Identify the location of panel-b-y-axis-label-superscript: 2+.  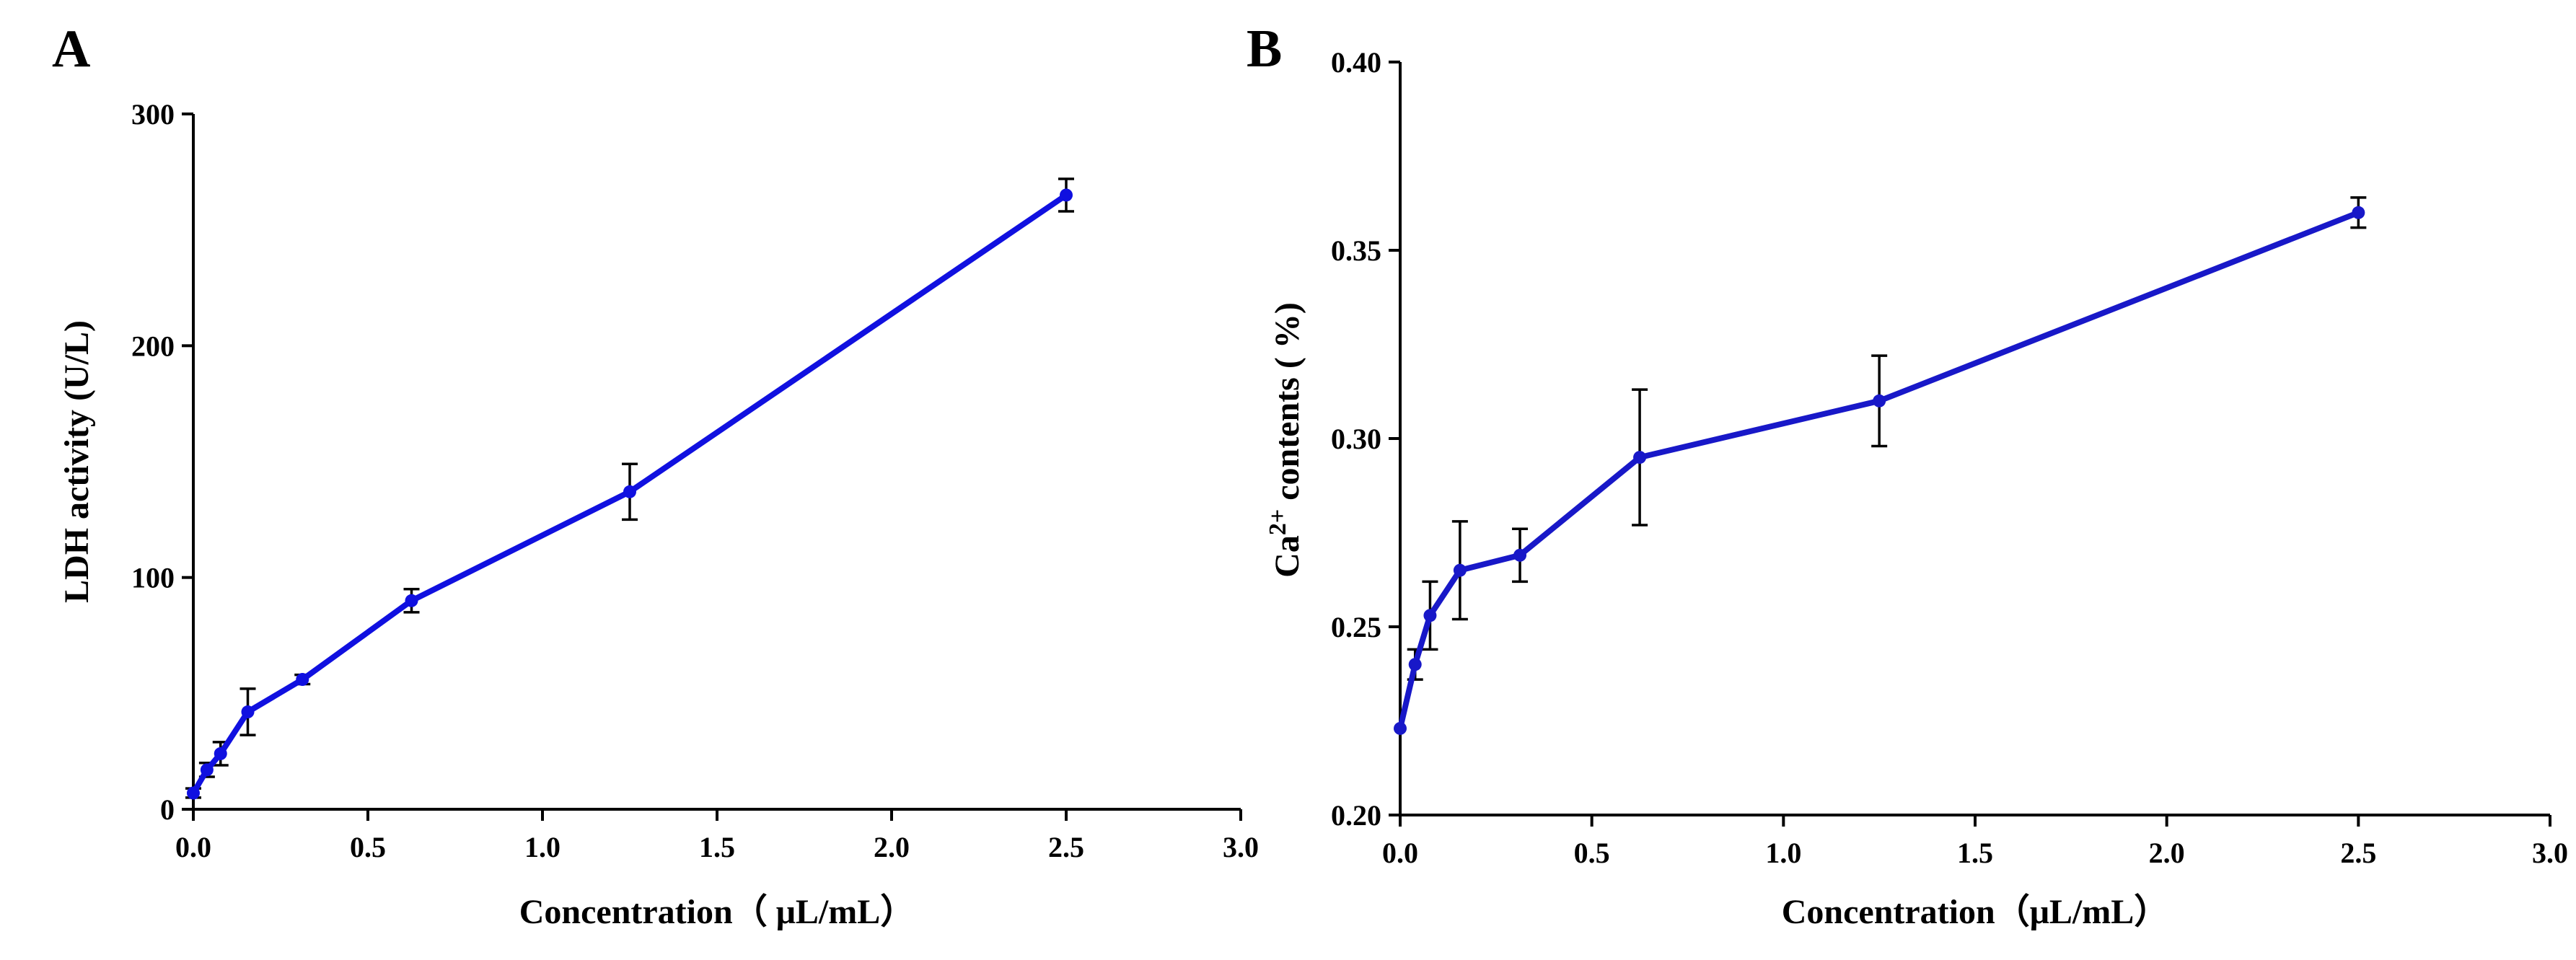
(1278, 522).